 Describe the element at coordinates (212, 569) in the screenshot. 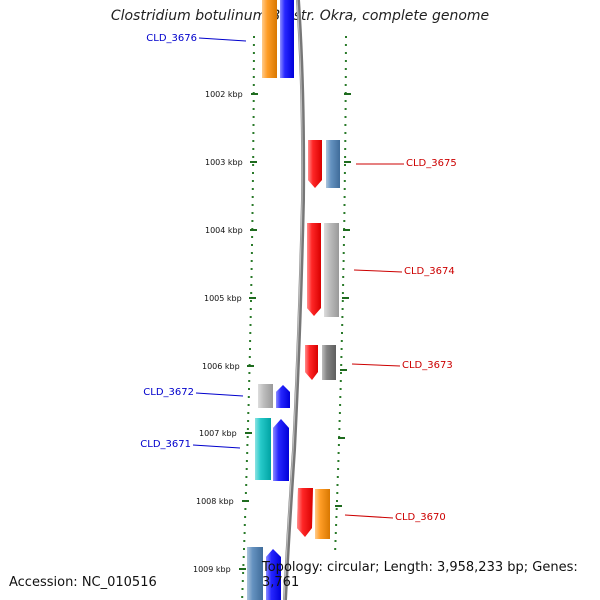

I see `scale-label: 1009 kbp` at that location.